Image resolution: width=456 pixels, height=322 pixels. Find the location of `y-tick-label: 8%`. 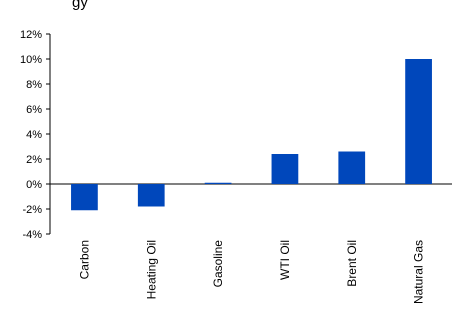

y-tick-label: 8% is located at coordinates (34, 85).